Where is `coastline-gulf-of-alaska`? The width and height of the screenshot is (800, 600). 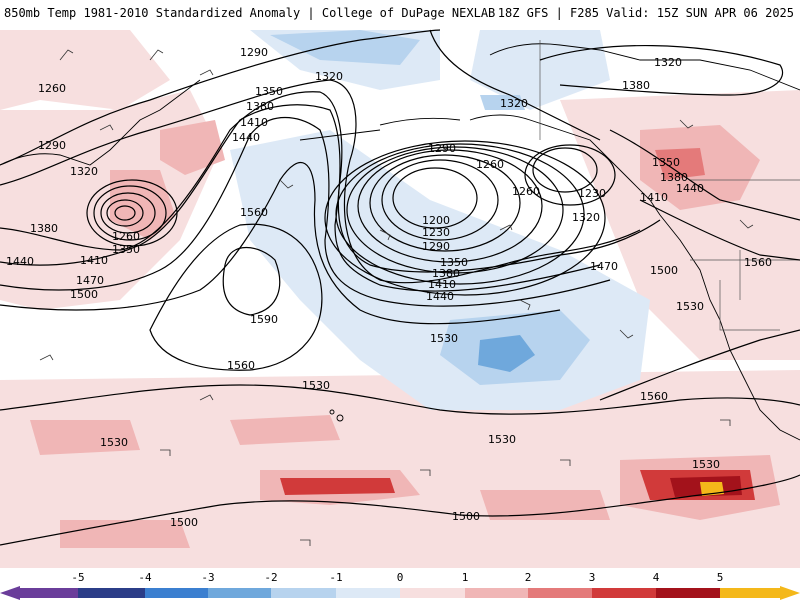
coastline-gulf-of-alaska is located at coordinates (565, 165).